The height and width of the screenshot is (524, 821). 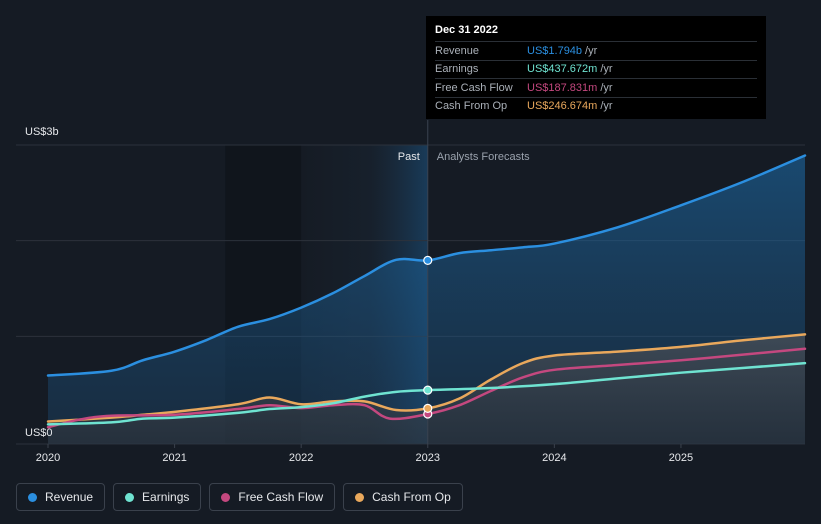 What do you see at coordinates (562, 69) in the screenshot?
I see `tooltip-value: US$437.672m` at bounding box center [562, 69].